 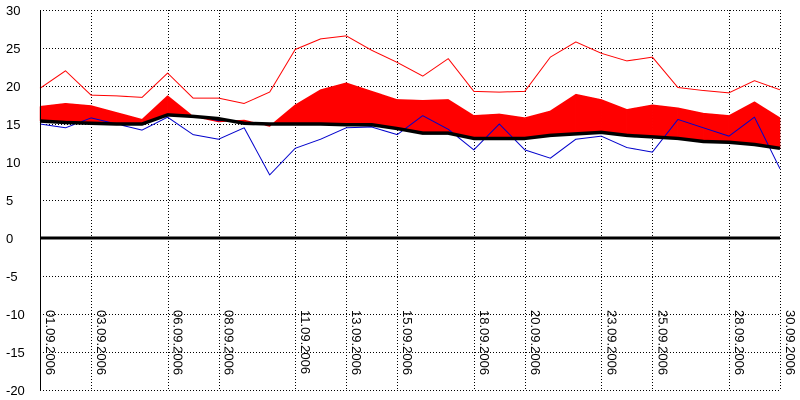 What do you see at coordinates (9, 200) in the screenshot?
I see `y-tick-label: 5` at bounding box center [9, 200].